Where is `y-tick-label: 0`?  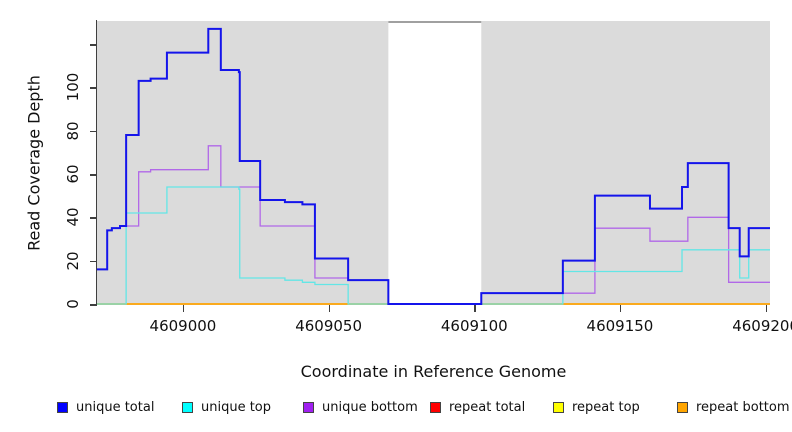
y-tick-label: 0 is located at coordinates (73, 304).